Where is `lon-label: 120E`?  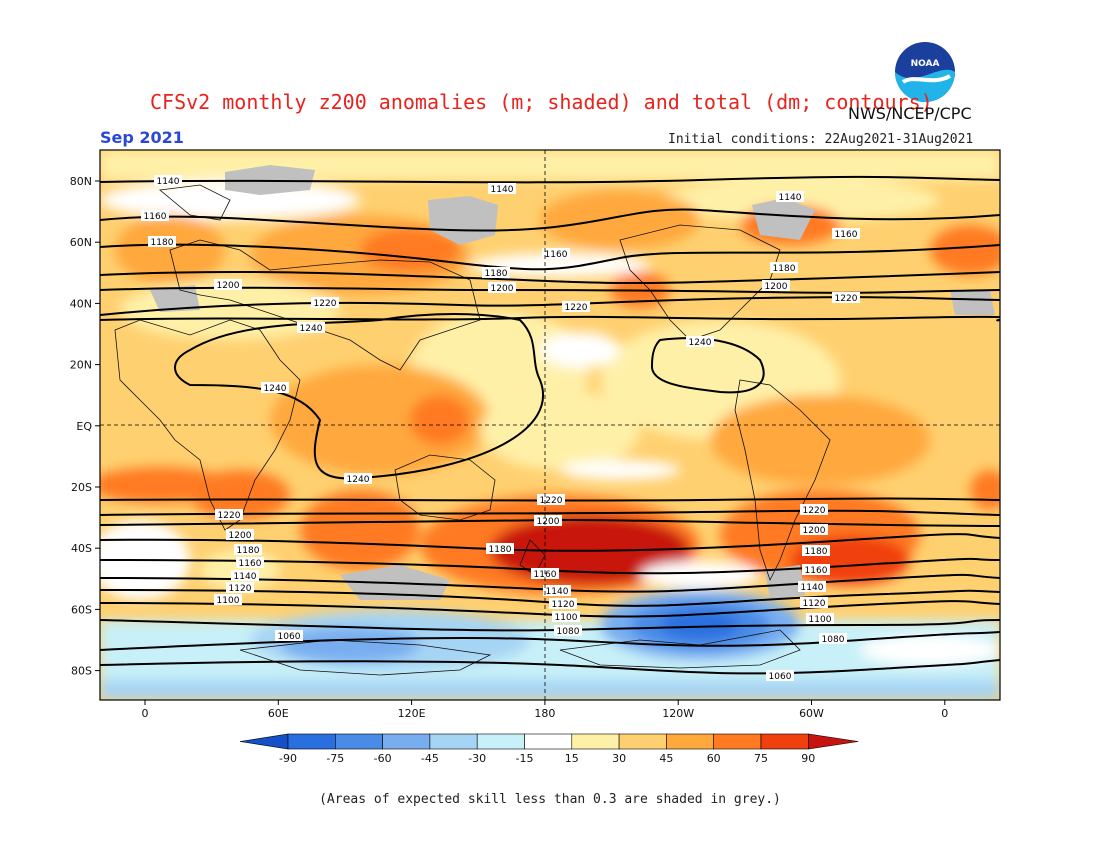
lon-label: 120E is located at coordinates (412, 713).